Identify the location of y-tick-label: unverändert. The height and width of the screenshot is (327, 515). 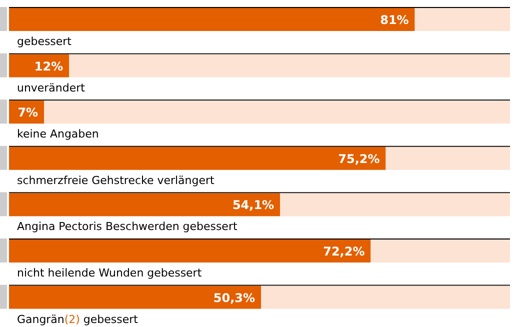
(51, 87).